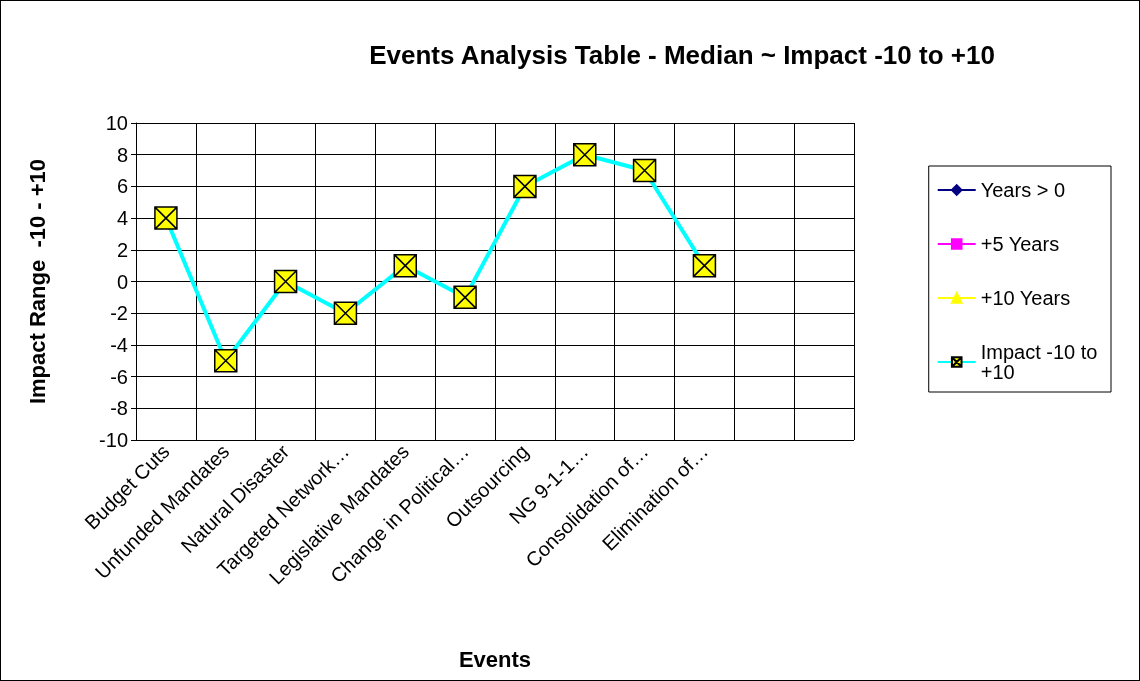 The height and width of the screenshot is (681, 1140). Describe the element at coordinates (122, 186) in the screenshot. I see `y-tick-label: 6` at that location.